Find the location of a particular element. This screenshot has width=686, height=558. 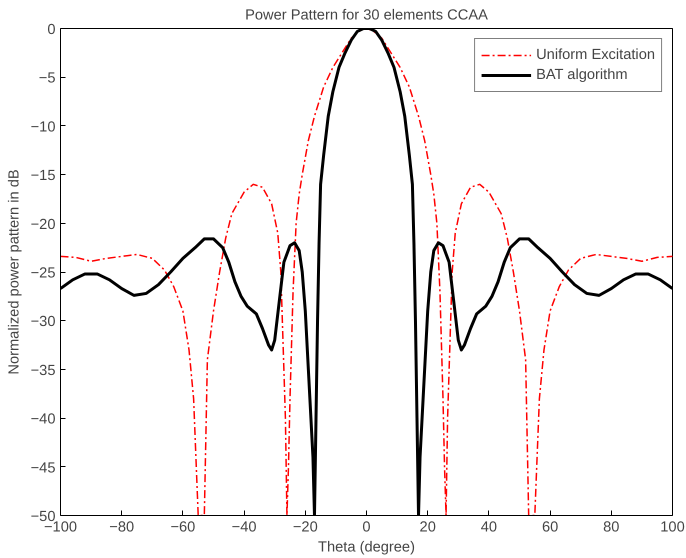

y-tick-label: −35 is located at coordinates (43, 370).